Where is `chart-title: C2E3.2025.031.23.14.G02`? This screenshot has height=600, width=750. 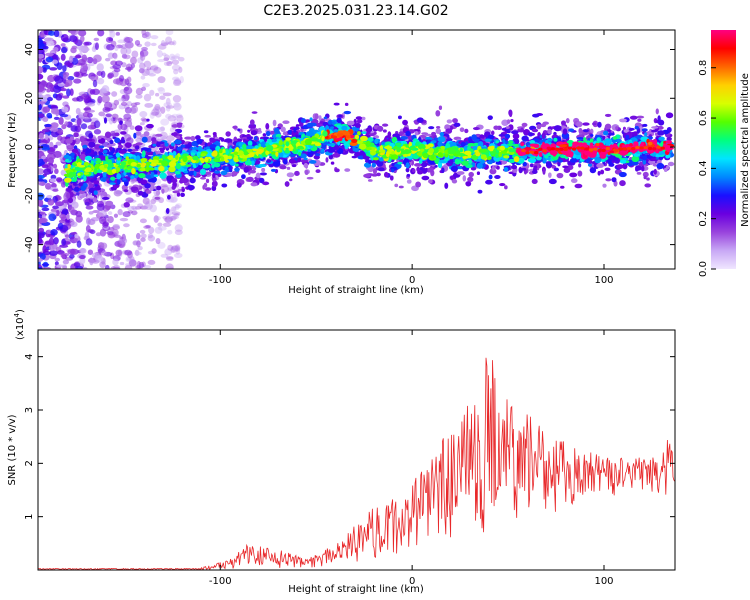 chart-title: C2E3.2025.031.23.14.G02 is located at coordinates (355, 11).